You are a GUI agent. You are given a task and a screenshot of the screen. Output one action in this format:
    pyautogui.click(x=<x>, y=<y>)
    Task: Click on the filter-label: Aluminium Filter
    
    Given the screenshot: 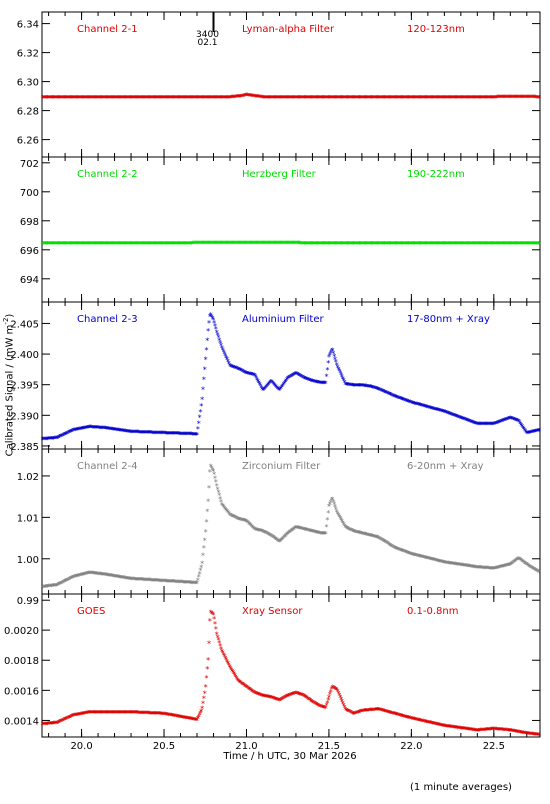 What is the action you would take?
    pyautogui.click(x=283, y=319)
    